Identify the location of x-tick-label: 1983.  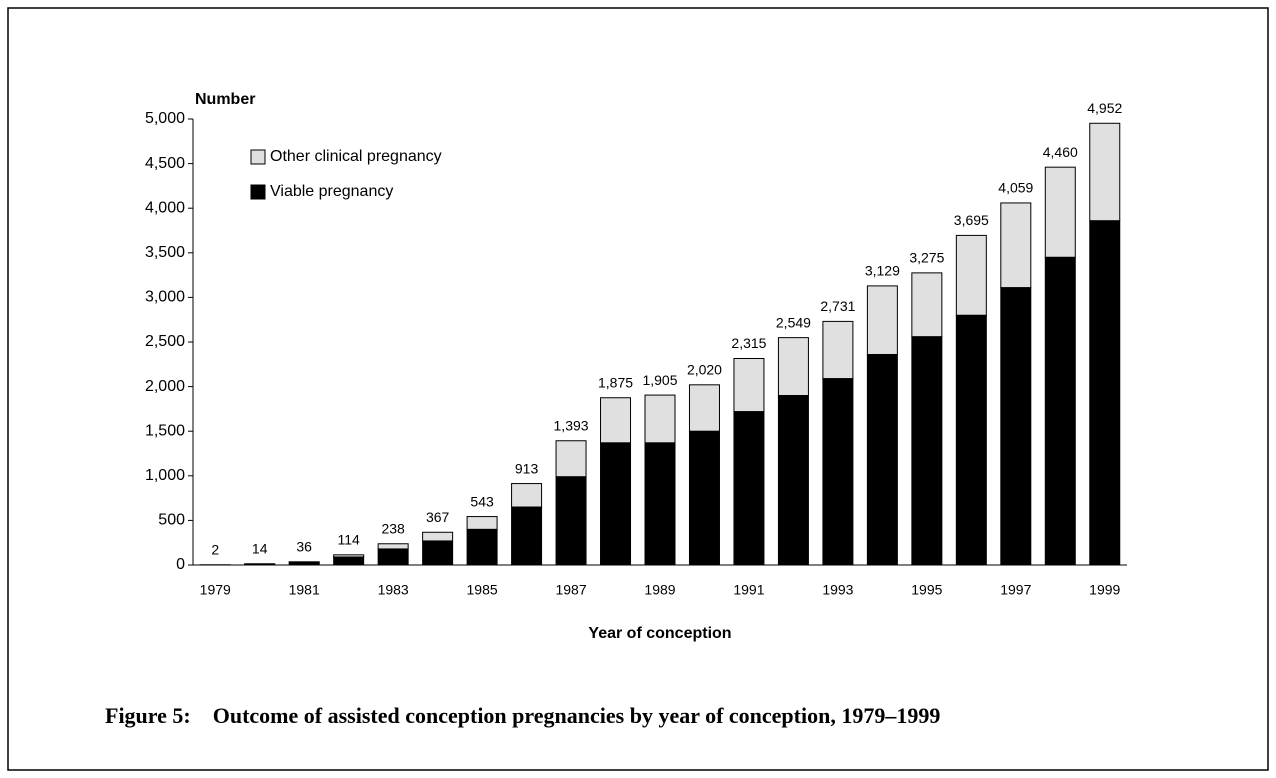
(393, 590).